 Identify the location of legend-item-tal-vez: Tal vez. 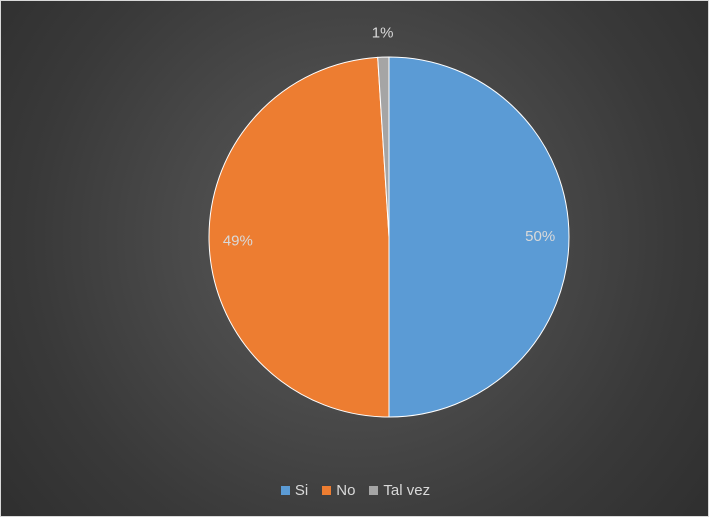
(399, 490).